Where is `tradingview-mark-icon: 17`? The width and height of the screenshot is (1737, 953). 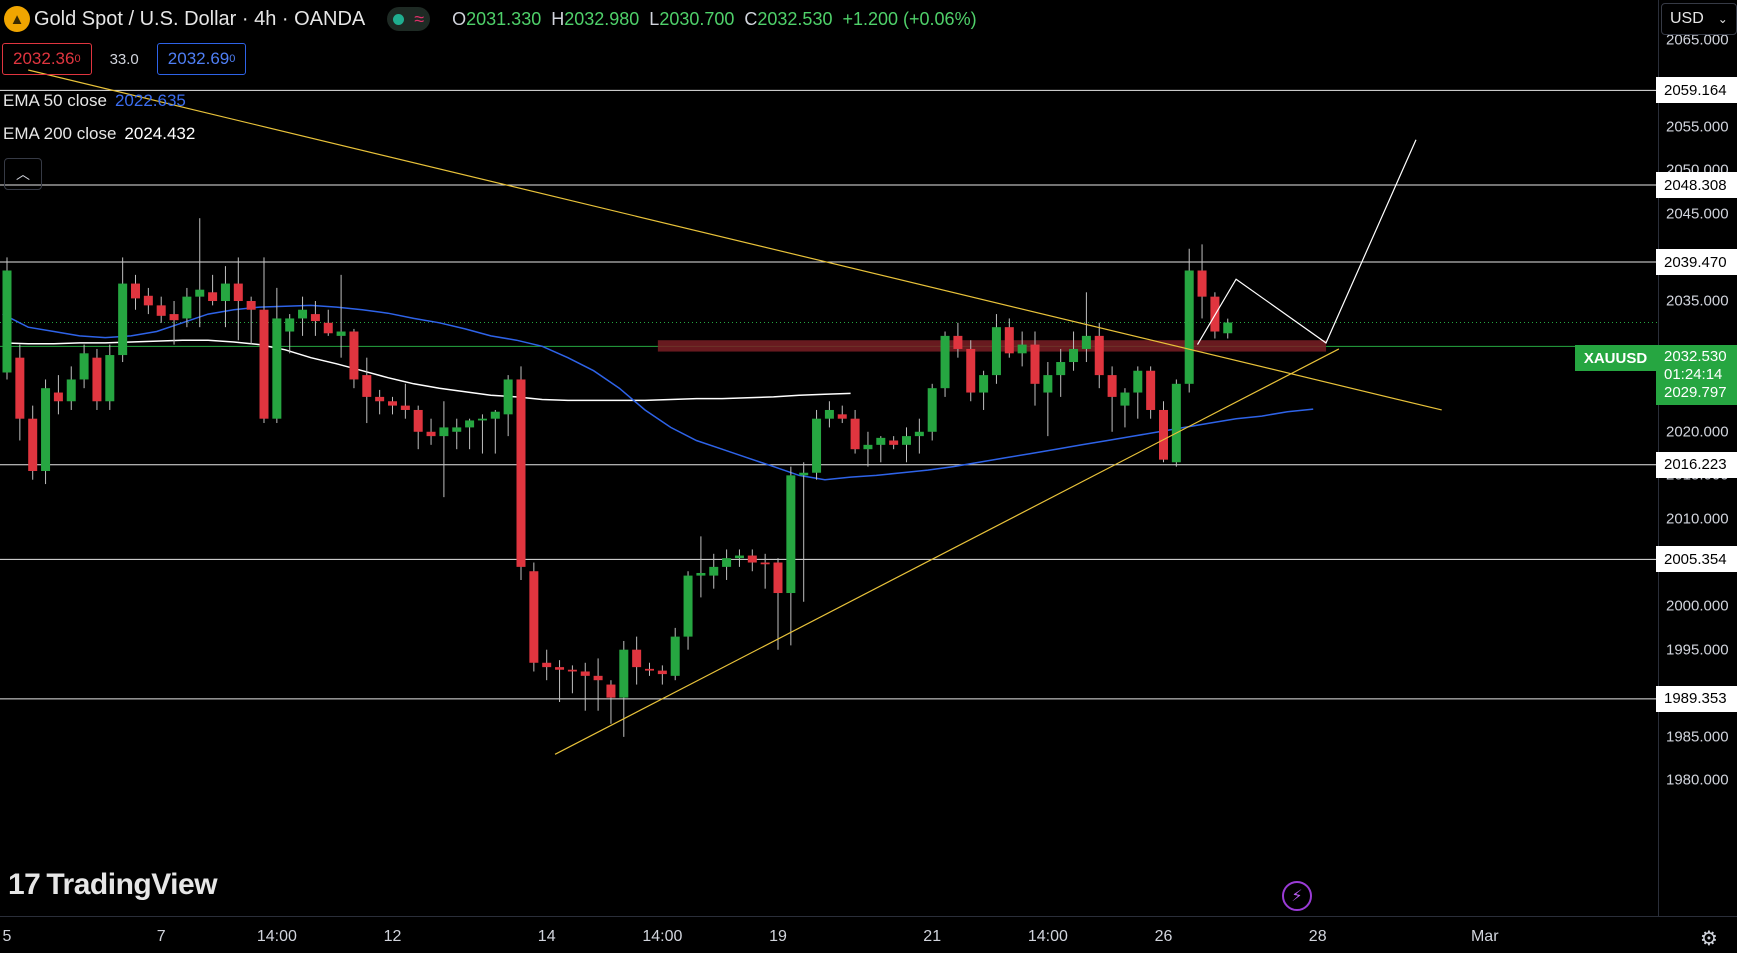 tradingview-mark-icon: 17 is located at coordinates (24, 884).